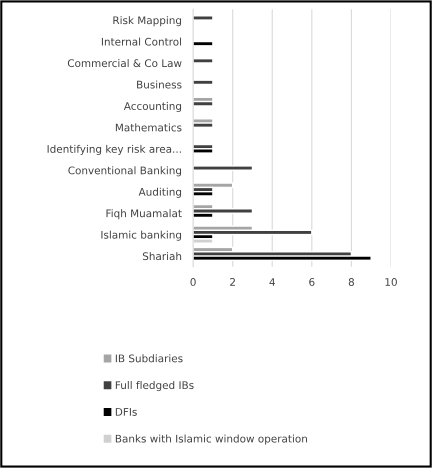 The image size is (432, 468). I want to click on legend-label: Banks with Islamic window operation, so click(211, 439).